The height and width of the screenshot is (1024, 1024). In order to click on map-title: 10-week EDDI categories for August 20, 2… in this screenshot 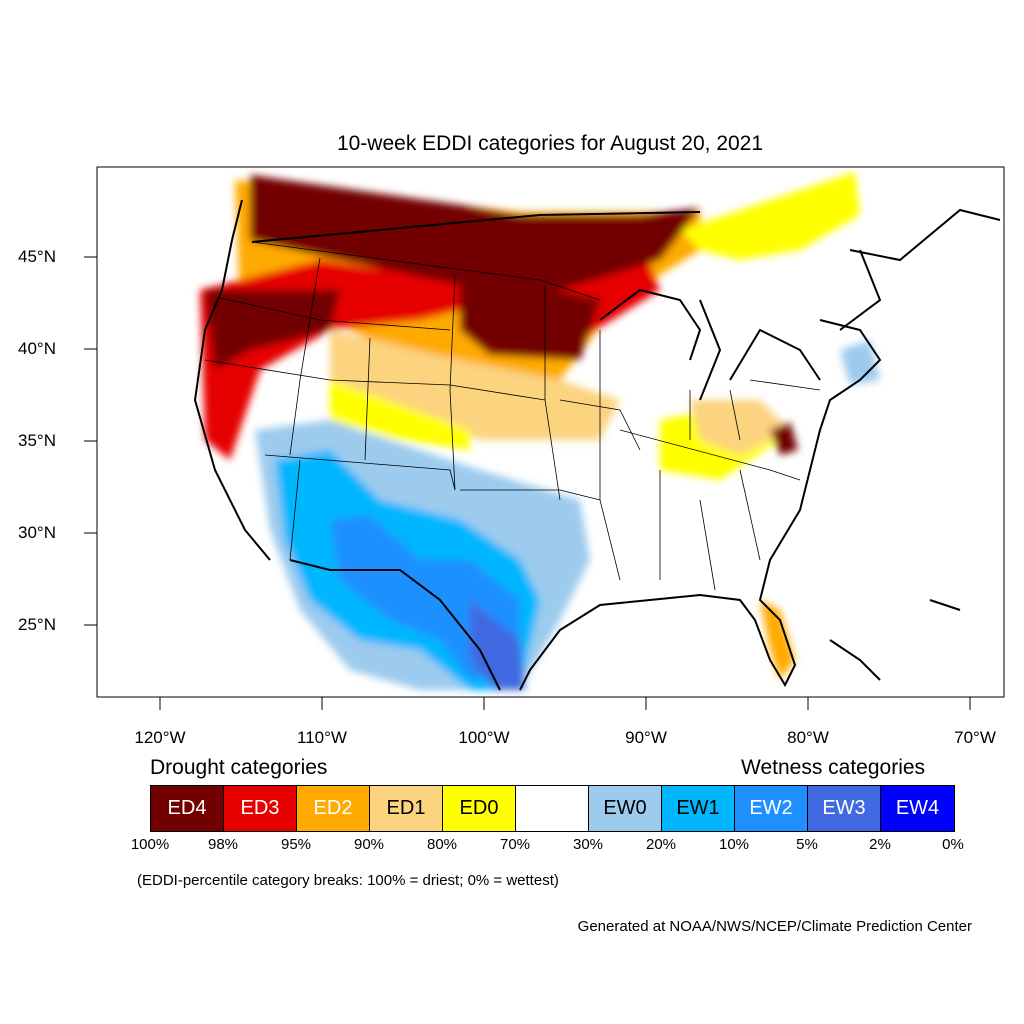, I will do `click(550, 143)`.